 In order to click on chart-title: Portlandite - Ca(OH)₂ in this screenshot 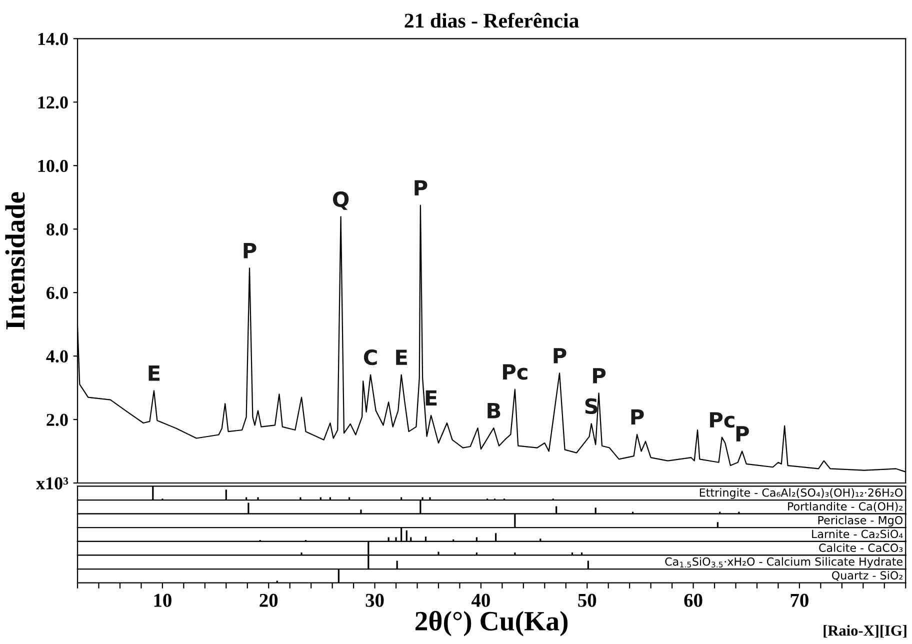, I will do `click(845, 507)`.